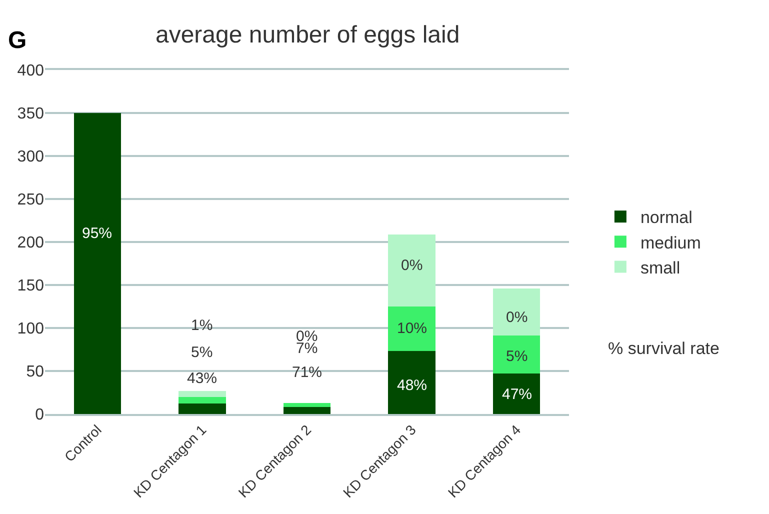 The image size is (769, 514). What do you see at coordinates (308, 35) in the screenshot?
I see `chart-title: average number of eggs laid` at bounding box center [308, 35].